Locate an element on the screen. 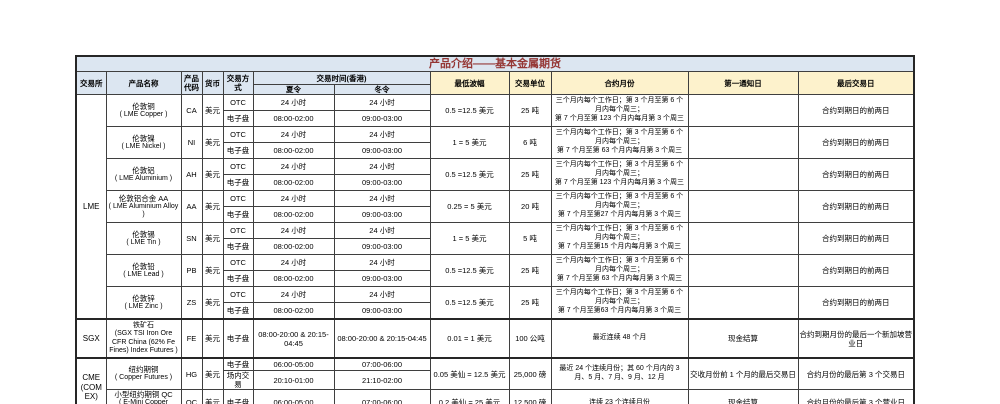 The width and height of the screenshot is (1000, 404). product-name-en: ( LME Tin ) is located at coordinates (143, 242).